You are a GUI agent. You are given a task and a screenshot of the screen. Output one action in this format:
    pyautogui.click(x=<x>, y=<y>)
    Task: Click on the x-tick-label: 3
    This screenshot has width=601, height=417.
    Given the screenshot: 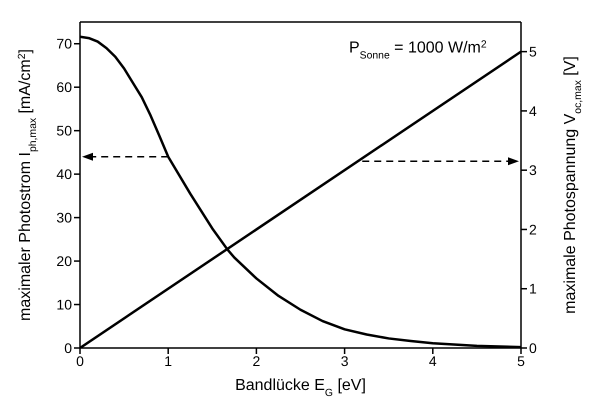 What is the action you would take?
    pyautogui.click(x=344, y=360)
    